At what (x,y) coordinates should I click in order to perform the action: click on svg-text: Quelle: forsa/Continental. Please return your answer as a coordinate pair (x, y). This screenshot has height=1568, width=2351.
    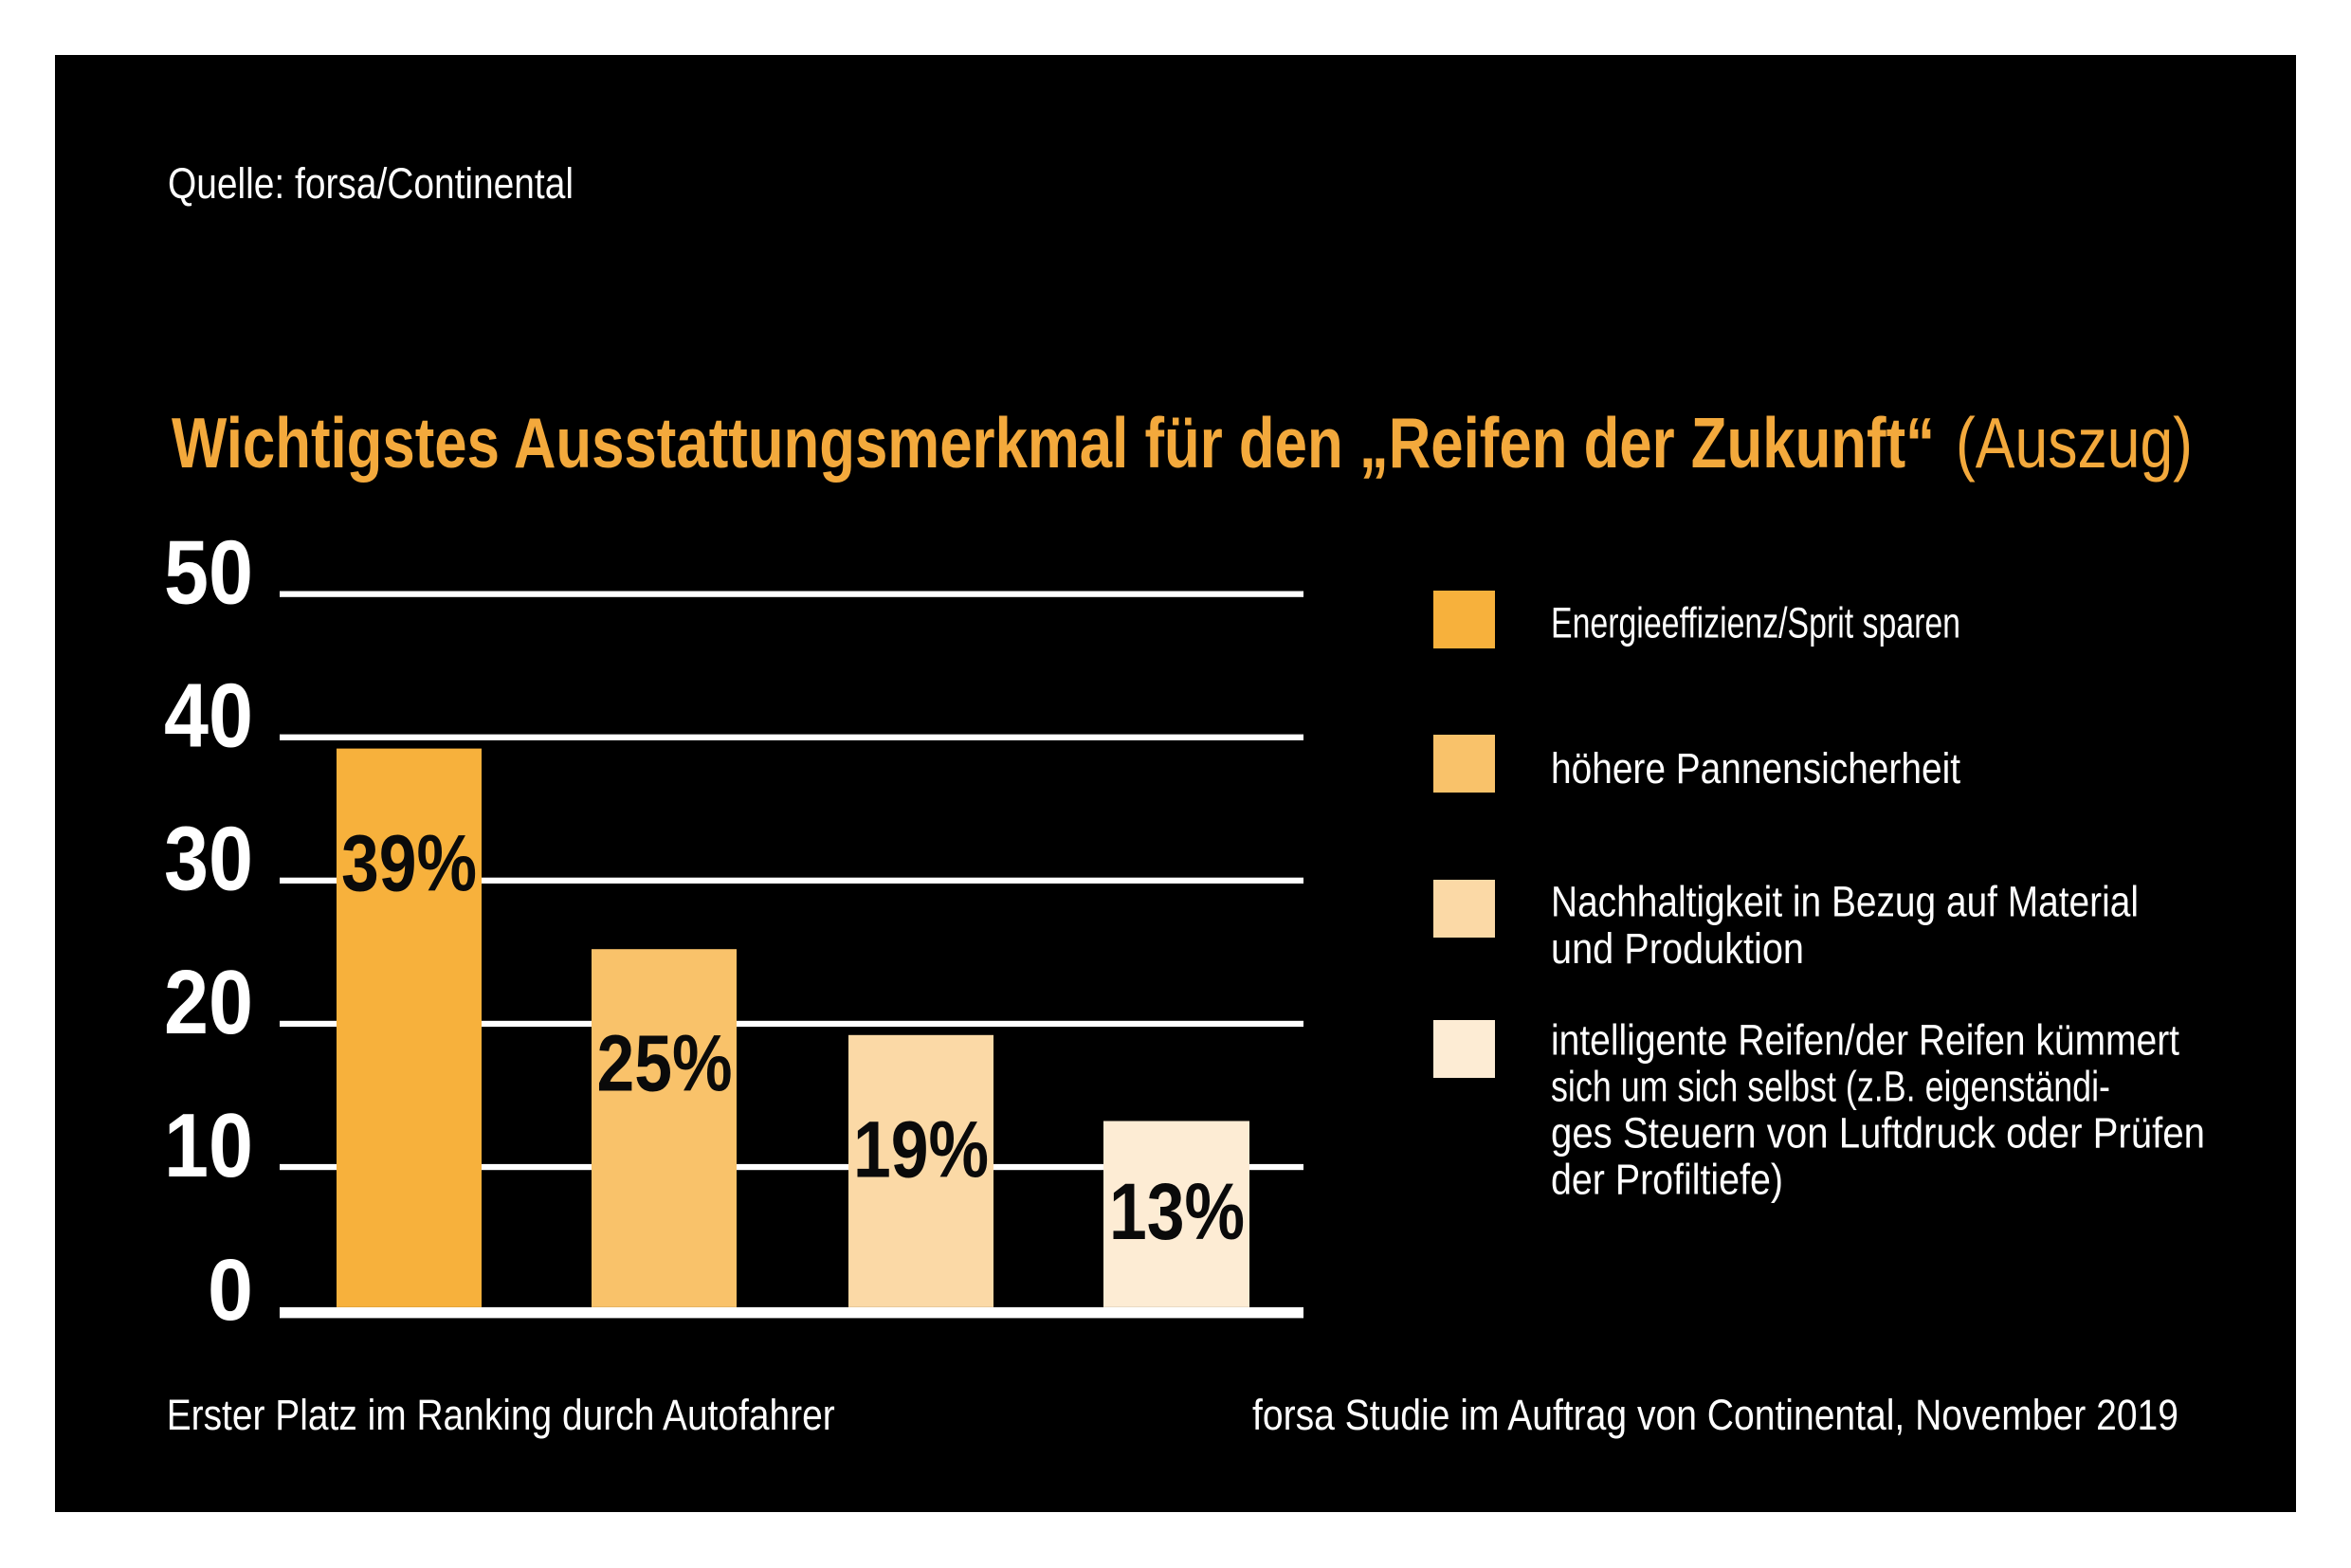
    Looking at the image, I should click on (371, 183).